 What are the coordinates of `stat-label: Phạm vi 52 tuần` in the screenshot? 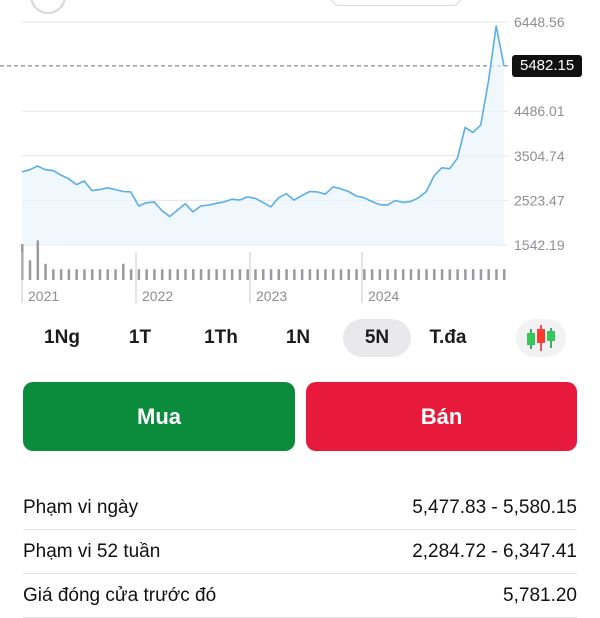 It's located at (92, 551).